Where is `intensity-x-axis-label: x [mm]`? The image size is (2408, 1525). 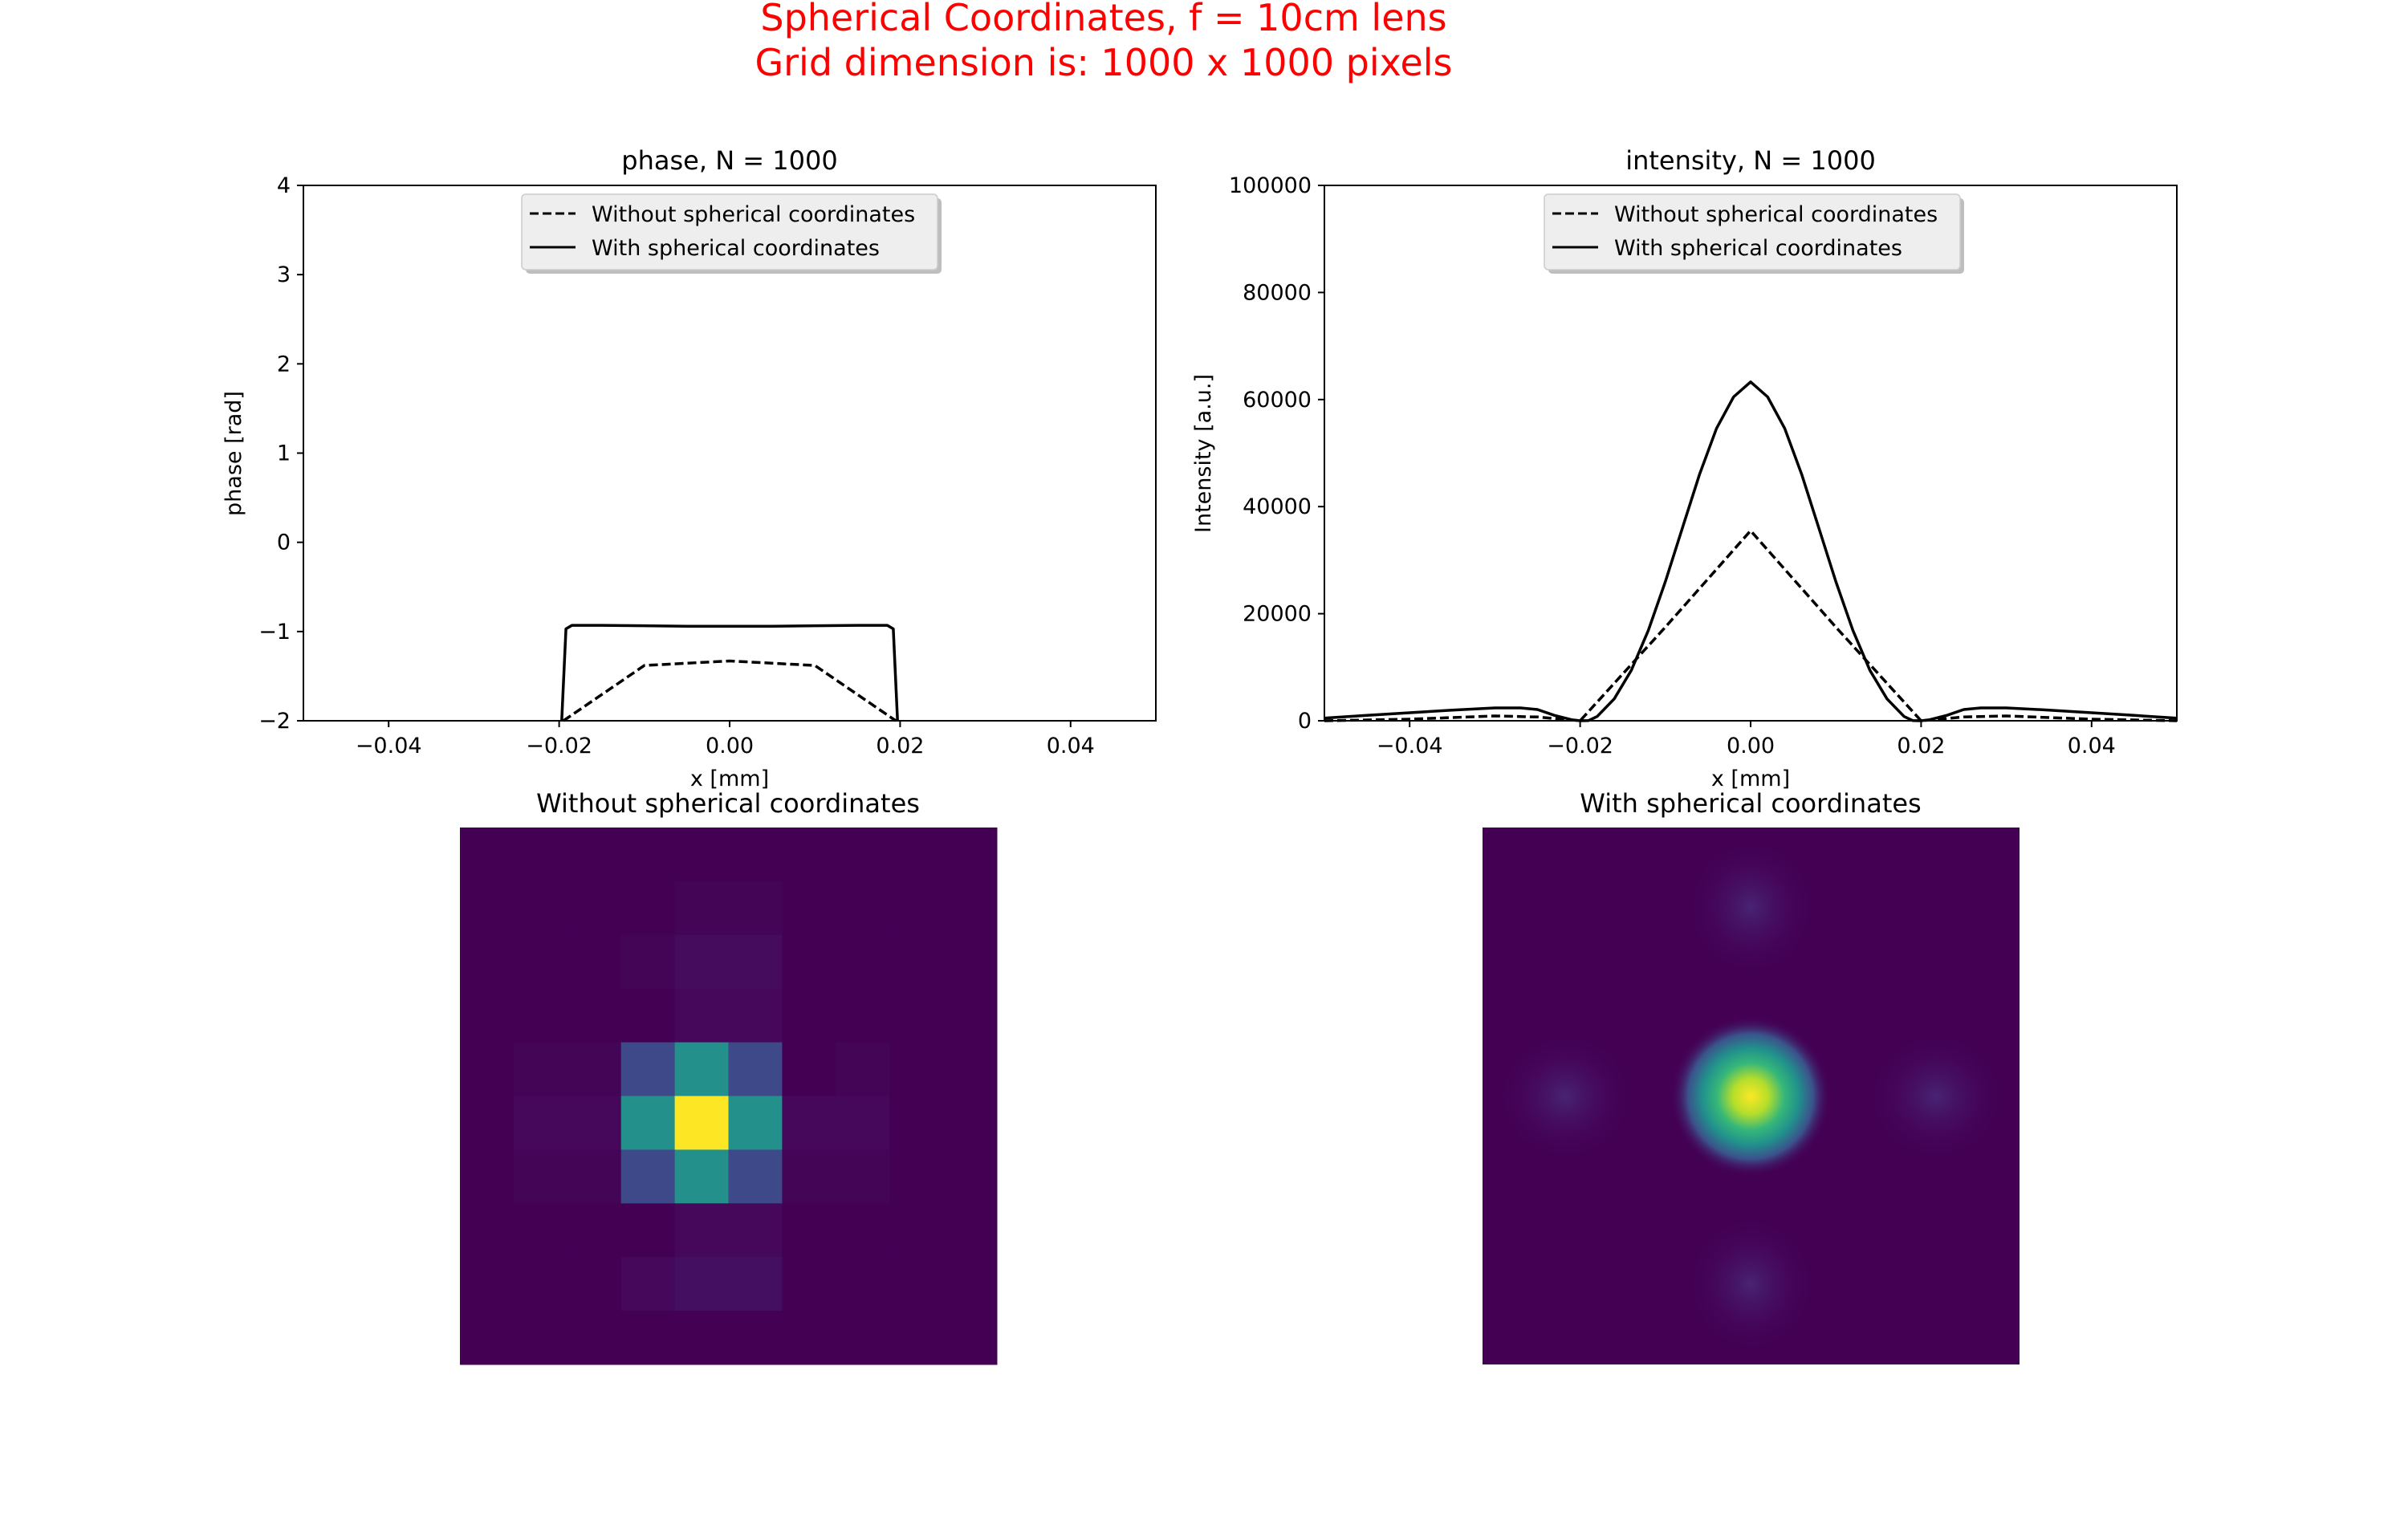
intensity-x-axis-label: x [mm] is located at coordinates (1750, 779).